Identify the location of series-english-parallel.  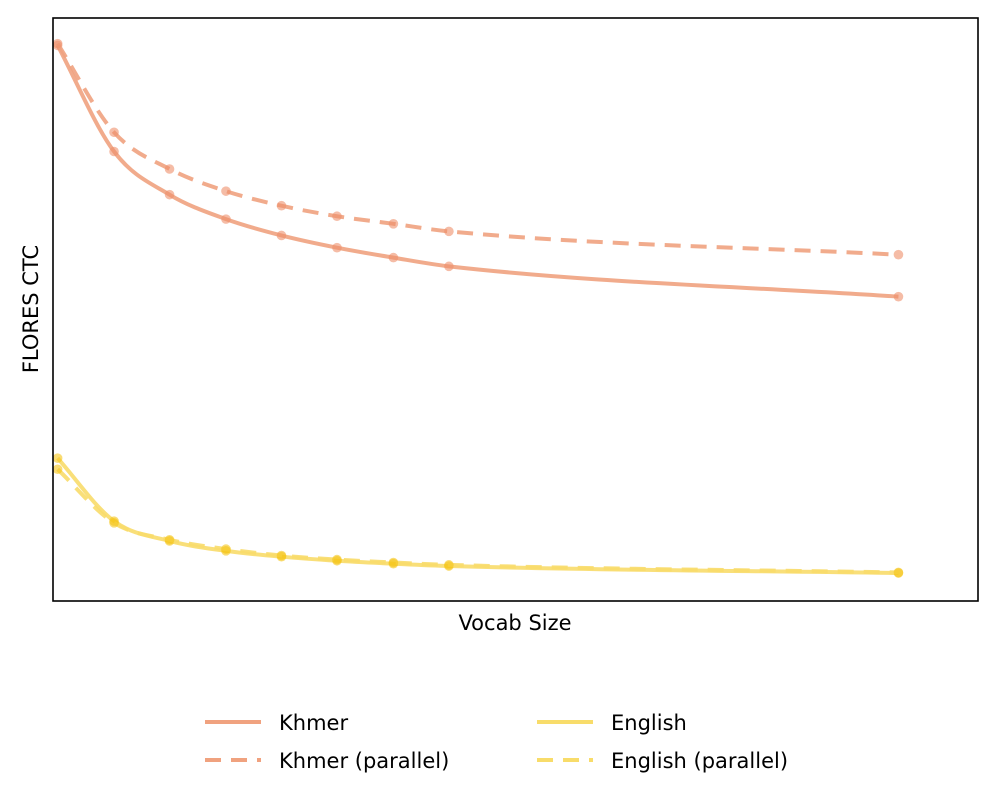
(478, 521).